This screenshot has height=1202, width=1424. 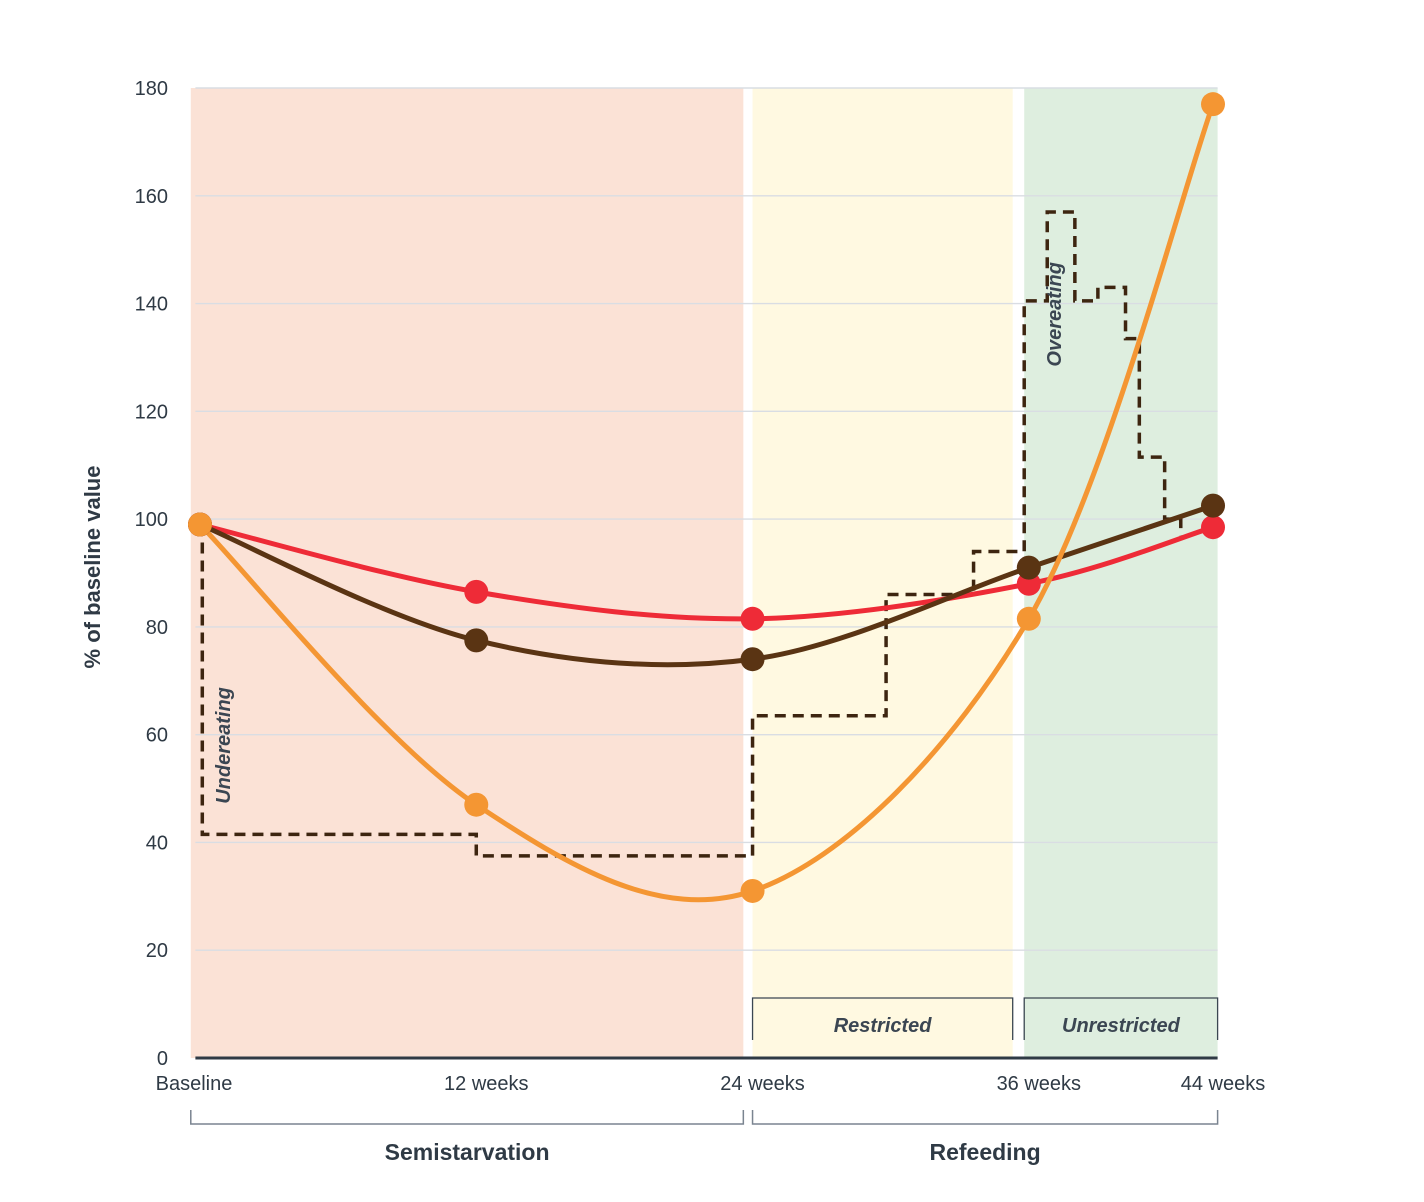 What do you see at coordinates (151, 89) in the screenshot?
I see `y-tick-label: 180` at bounding box center [151, 89].